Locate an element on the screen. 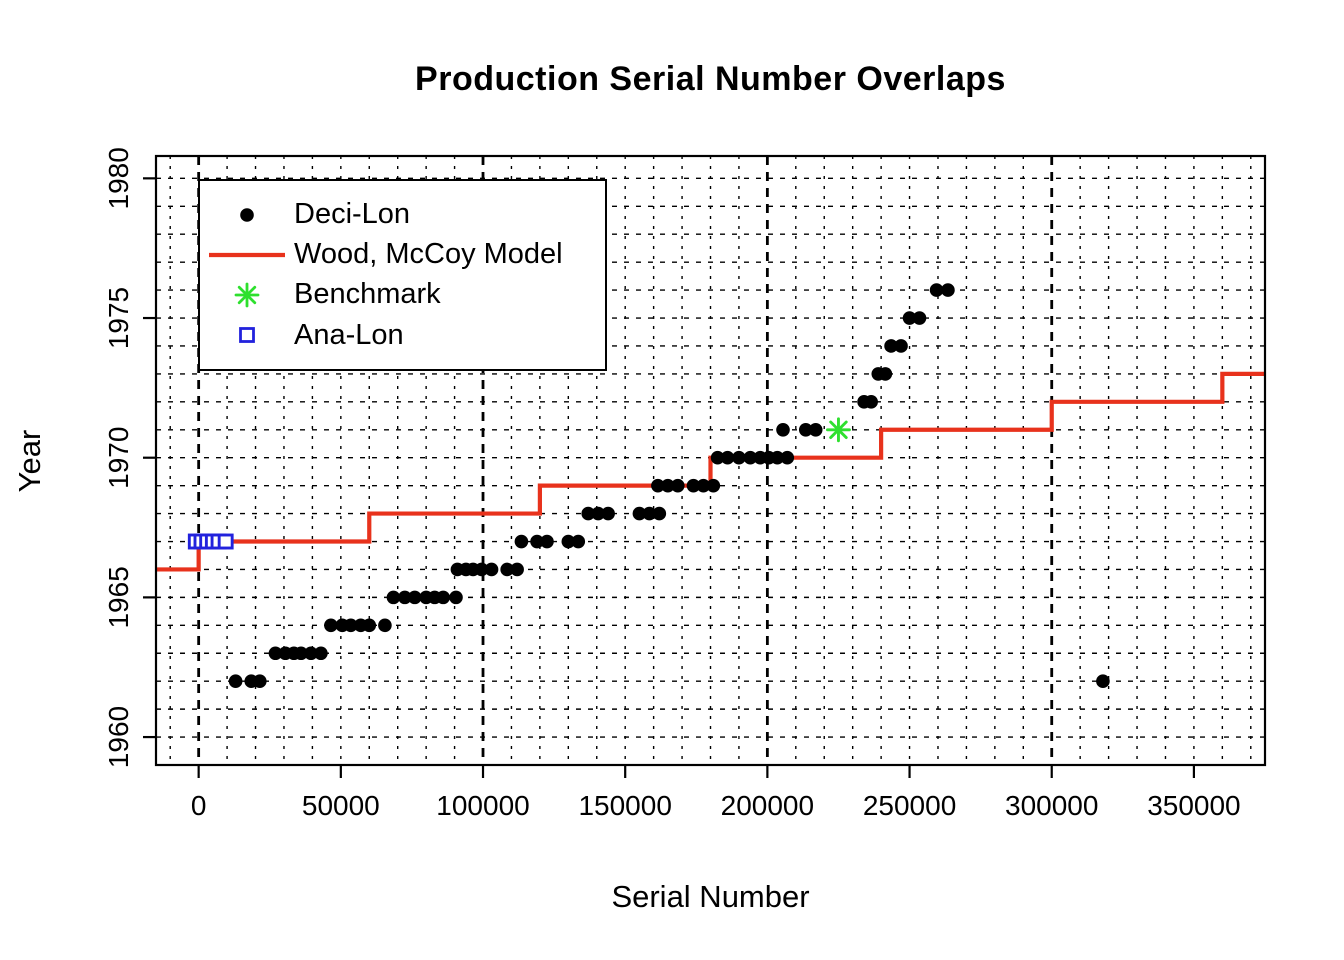 The image size is (1344, 960). legend-item-deci-lon: Deci-Lon is located at coordinates (402, 215).